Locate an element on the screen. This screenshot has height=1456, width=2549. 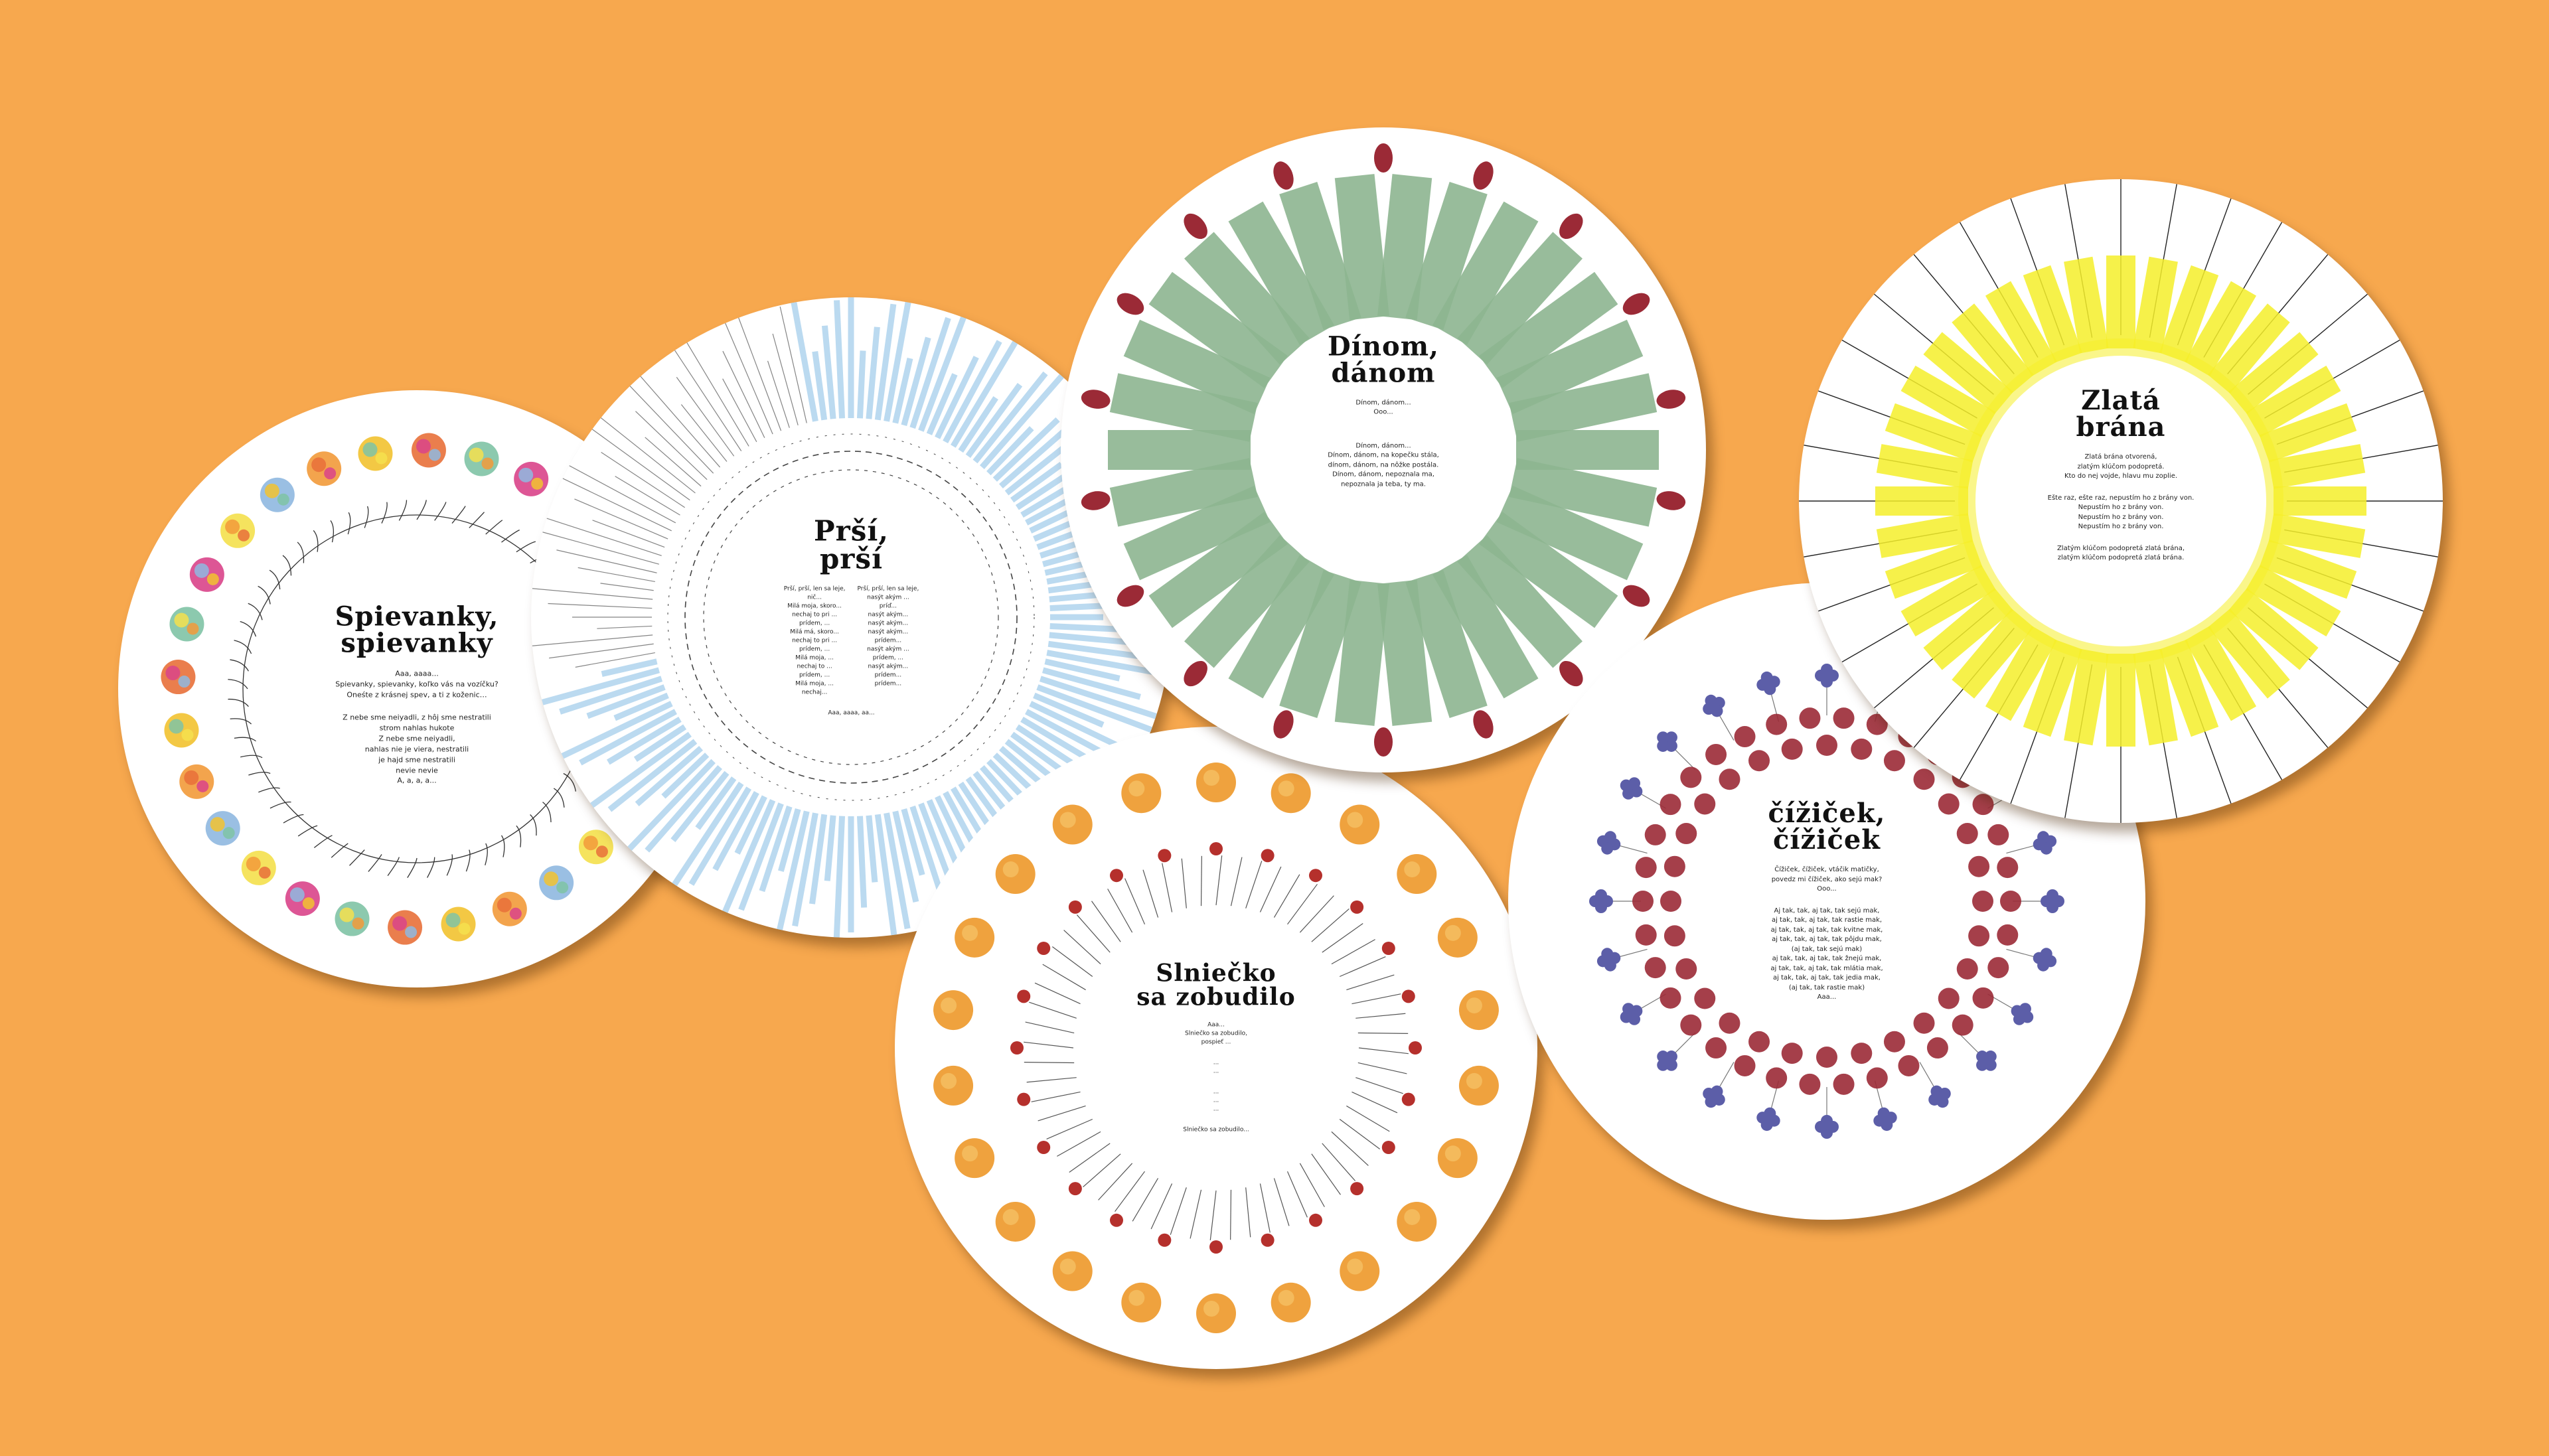
zlata-title-line2: brána is located at coordinates (2121, 427).